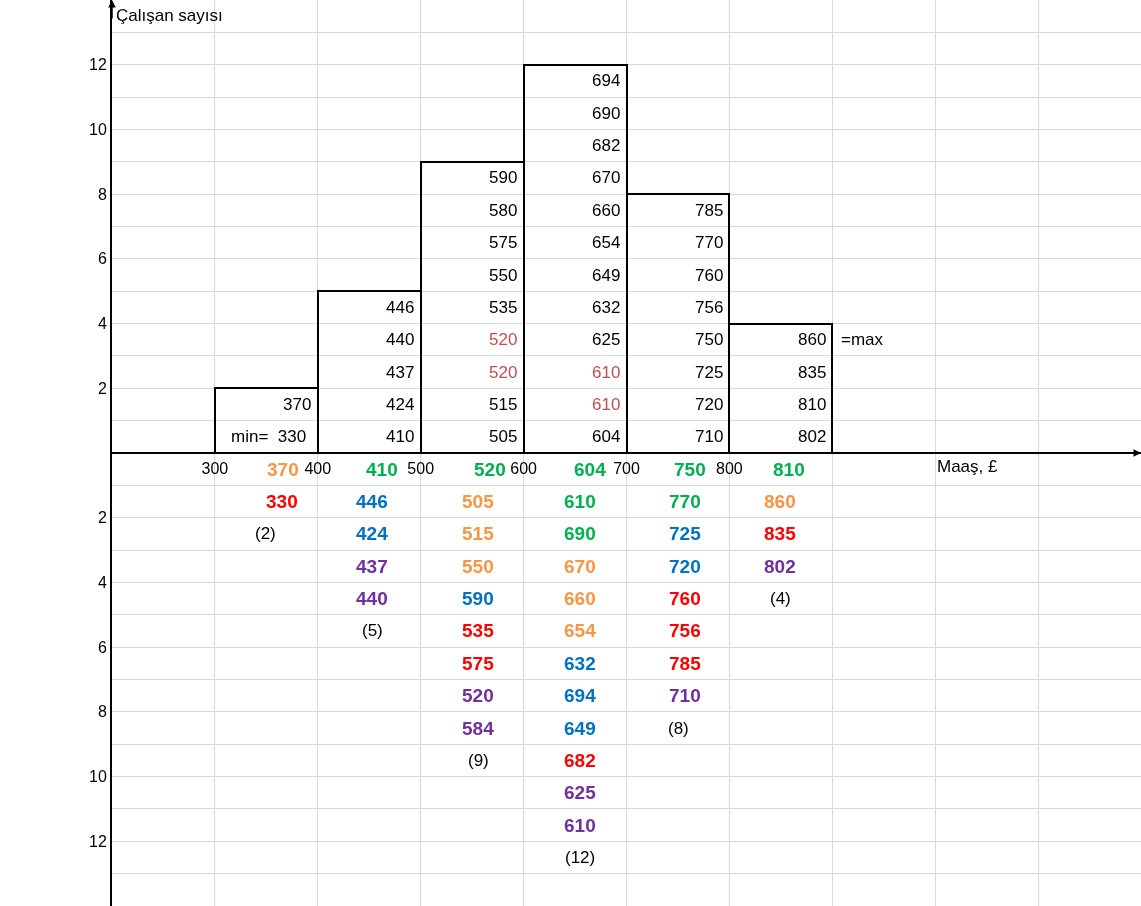 The height and width of the screenshot is (906, 1141). Describe the element at coordinates (372, 630) in the screenshot. I see `annotation: (5)` at that location.